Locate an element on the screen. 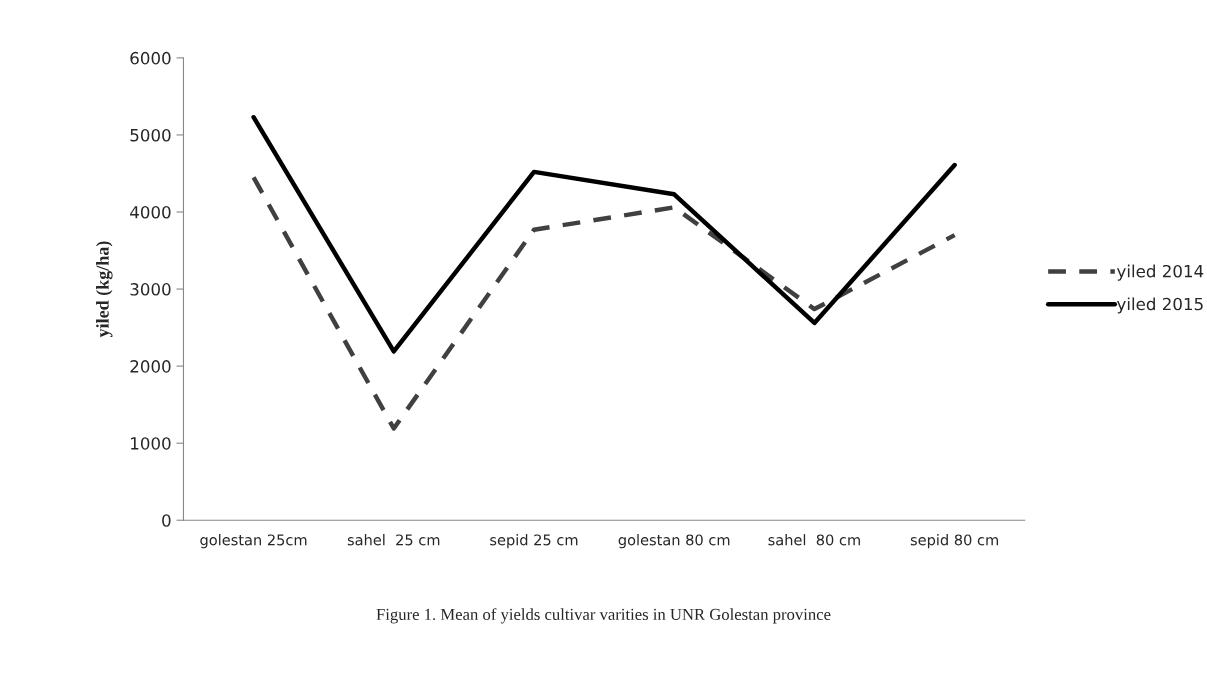 The width and height of the screenshot is (1207, 673). x-tick-label: sahel 25 cm is located at coordinates (393, 540).